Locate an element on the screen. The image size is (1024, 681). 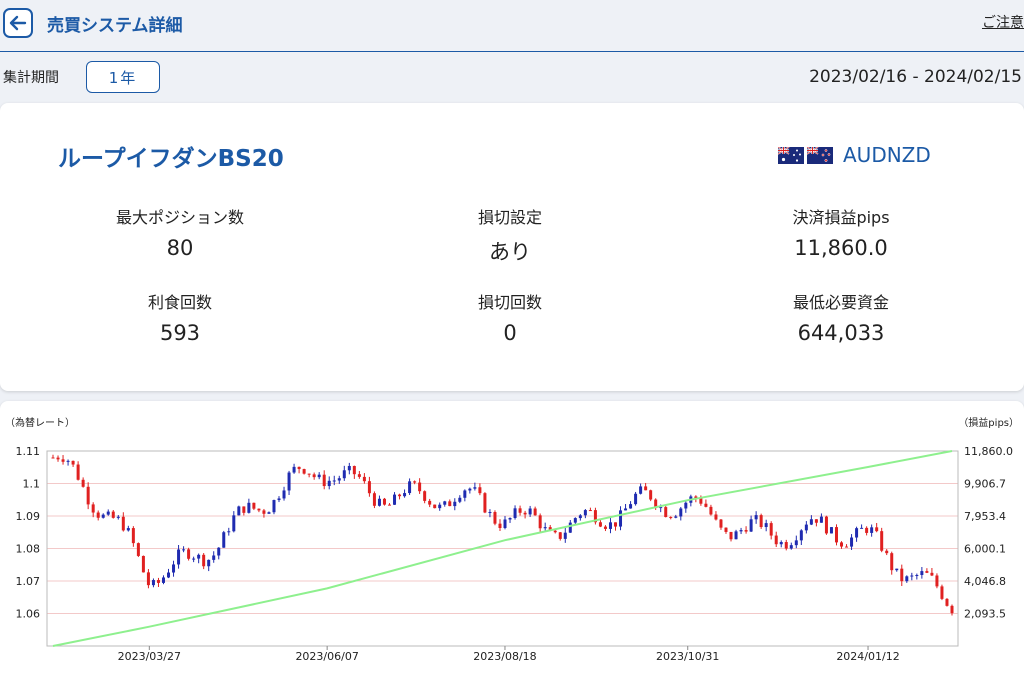
stat-label: 損切回数 is located at coordinates (509, 302).